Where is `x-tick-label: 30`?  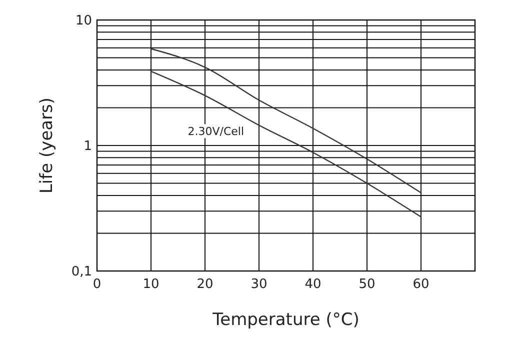 x-tick-label: 30 is located at coordinates (259, 284).